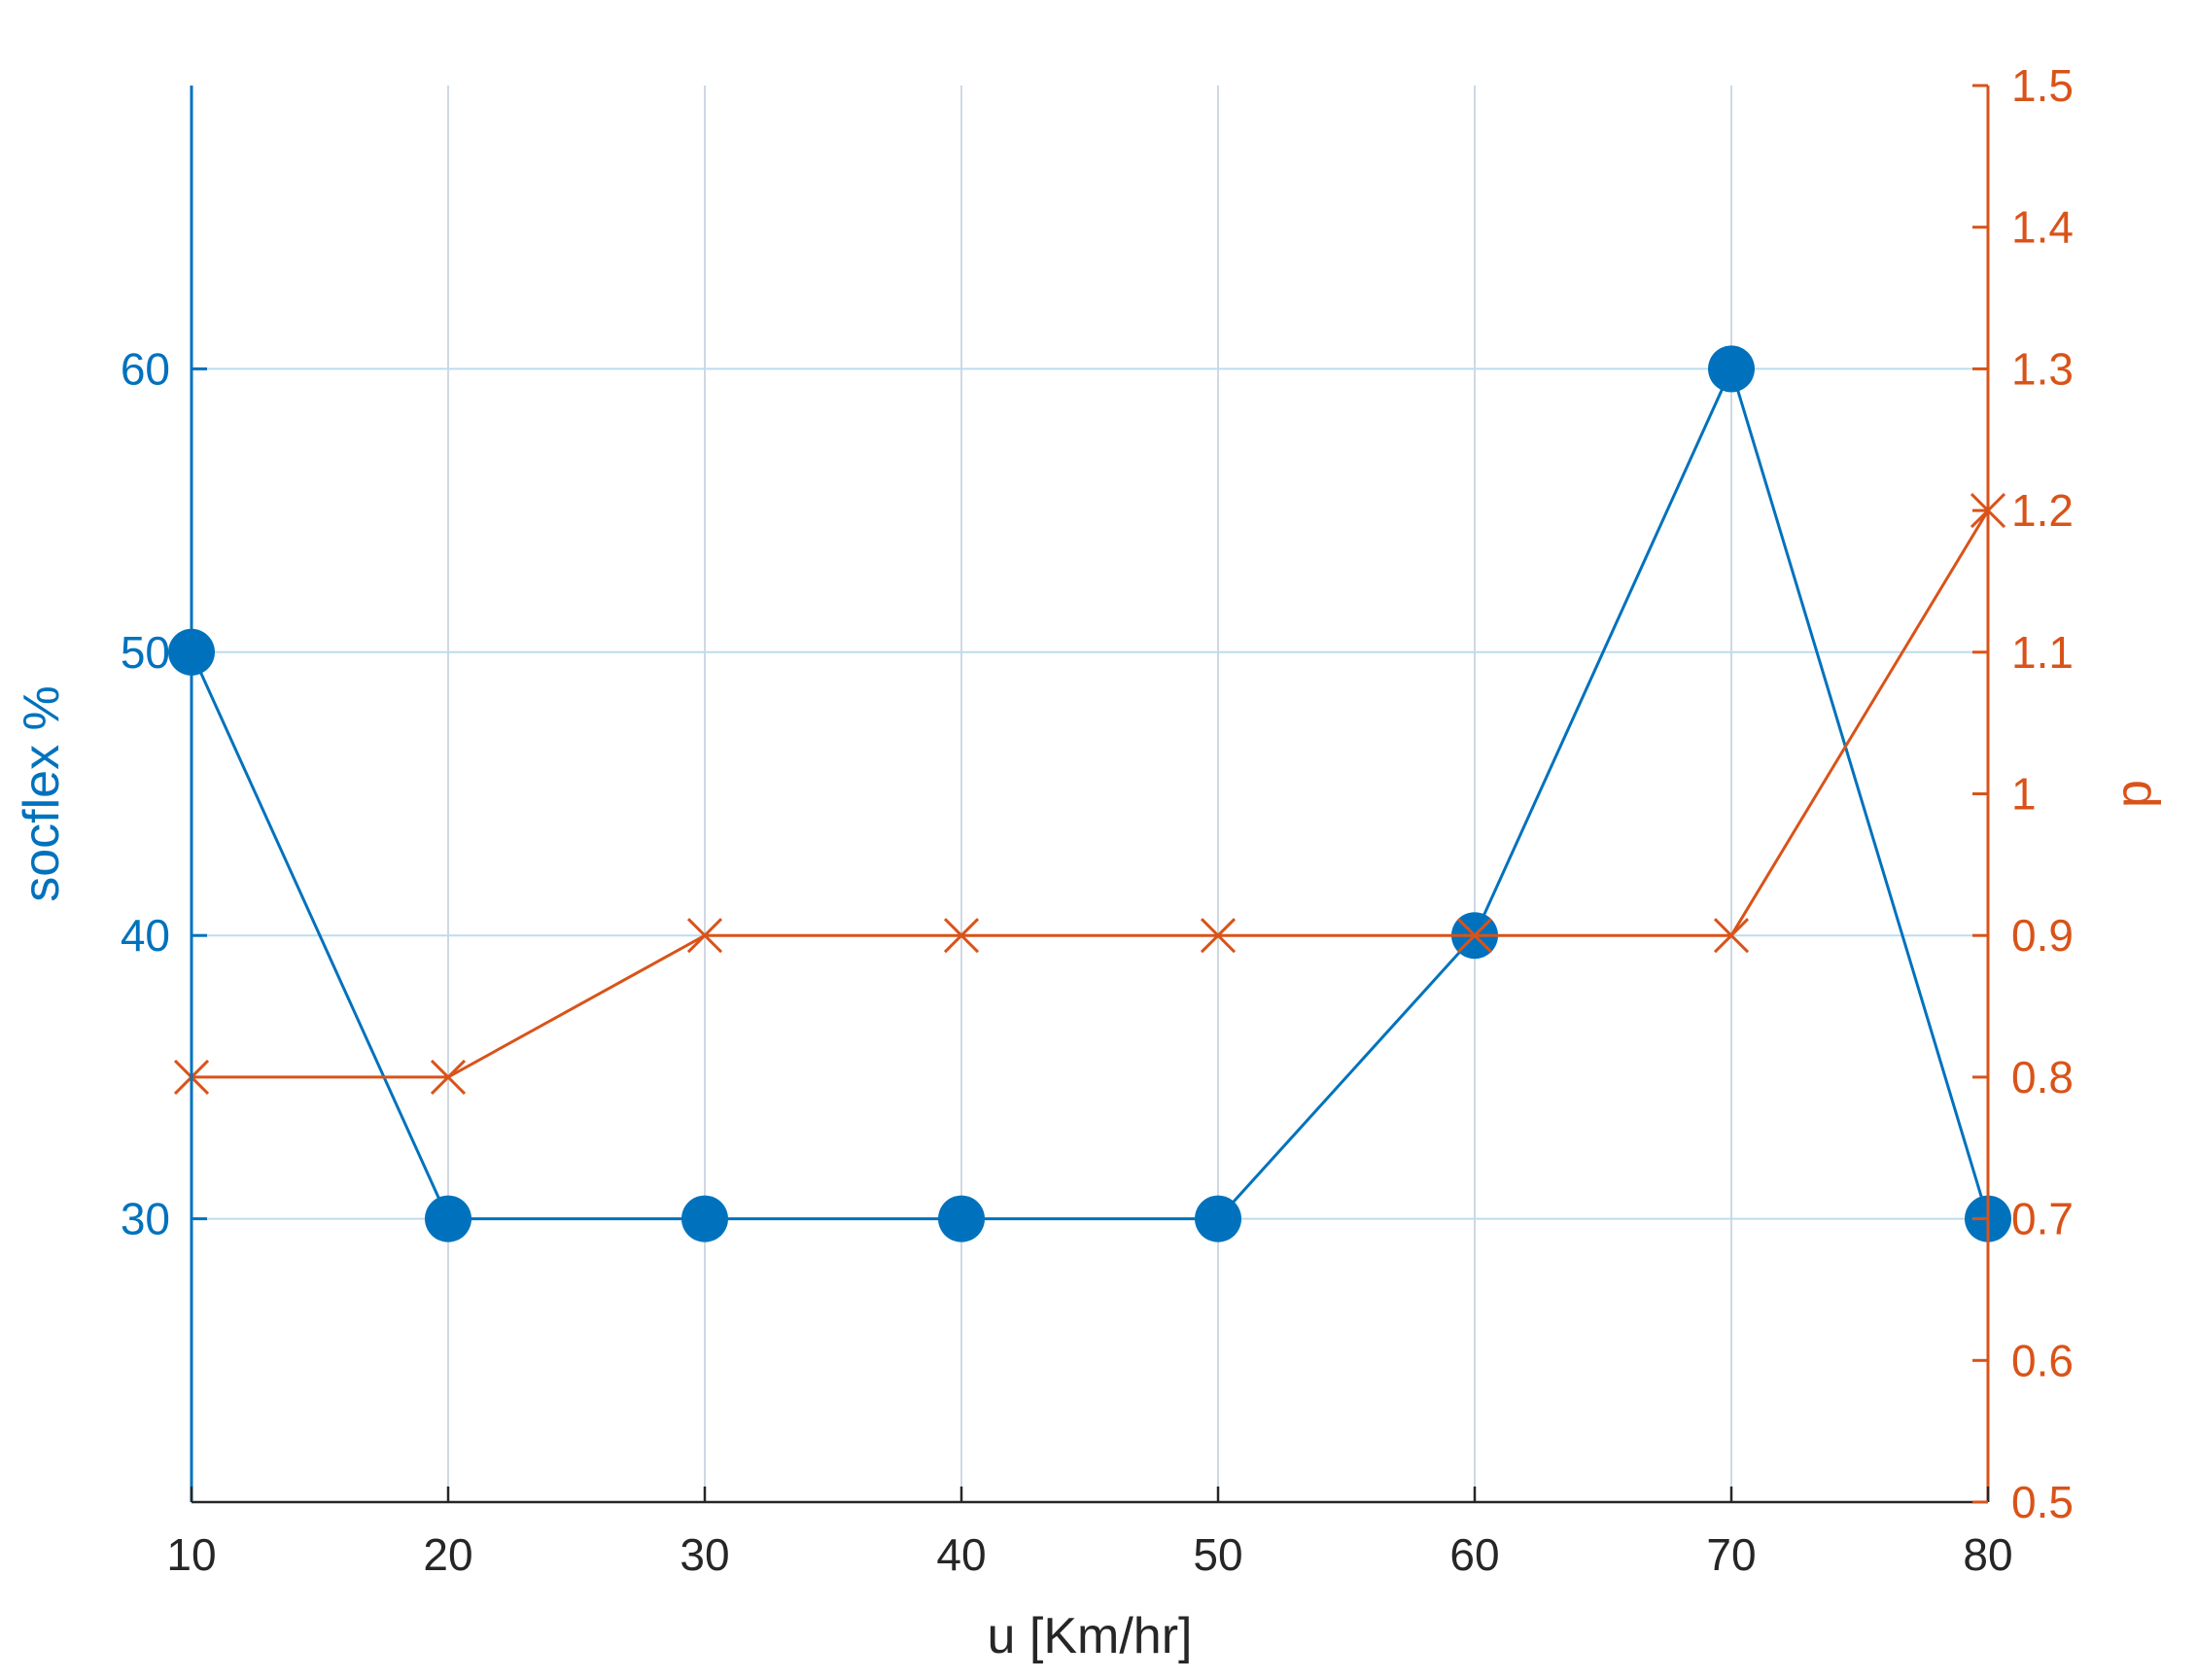  Describe the element at coordinates (2024, 794) in the screenshot. I see `right-y-tick-label: 1` at that location.